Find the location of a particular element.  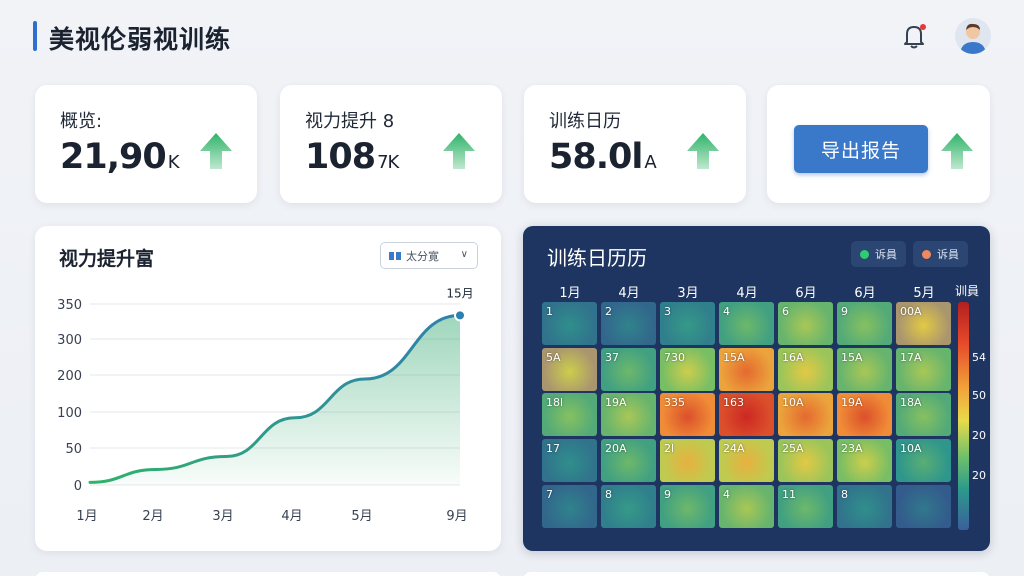

title-accent-bar is located at coordinates (35, 36).